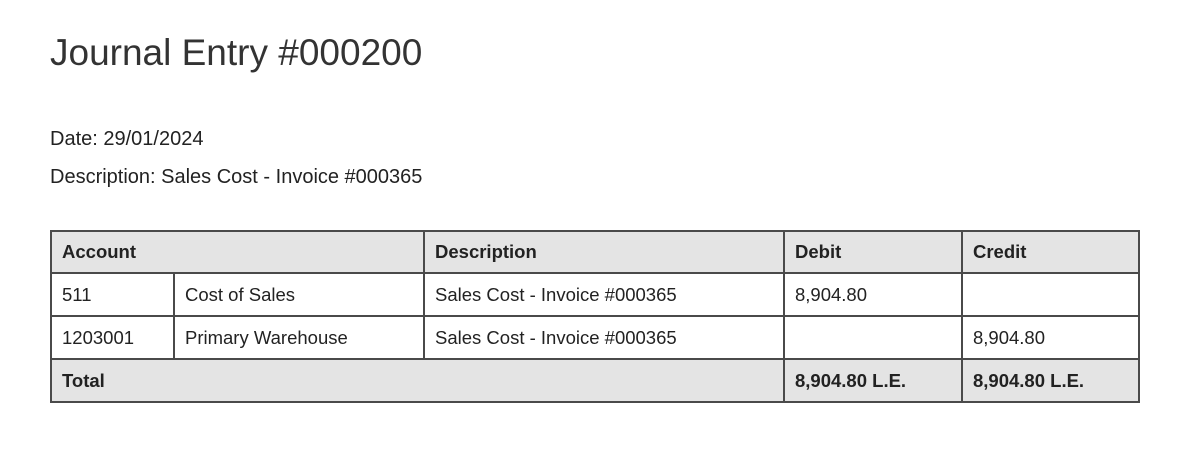 The width and height of the screenshot is (1191, 472). What do you see at coordinates (873, 252) in the screenshot?
I see `header-debit: Debit` at bounding box center [873, 252].